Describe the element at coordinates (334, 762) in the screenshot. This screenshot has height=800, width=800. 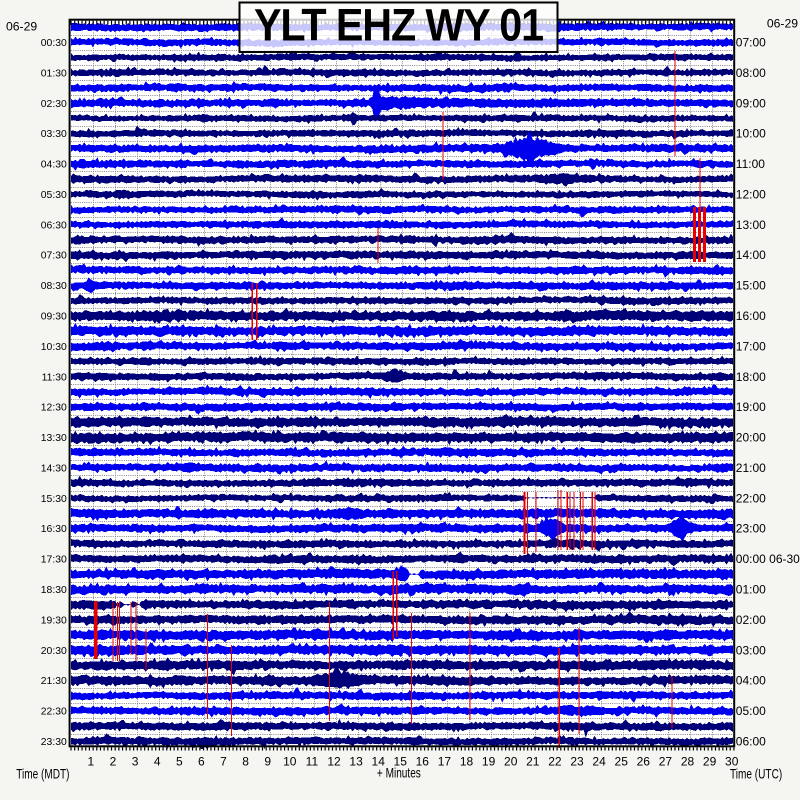
I see `svg-text: 12` at that location.